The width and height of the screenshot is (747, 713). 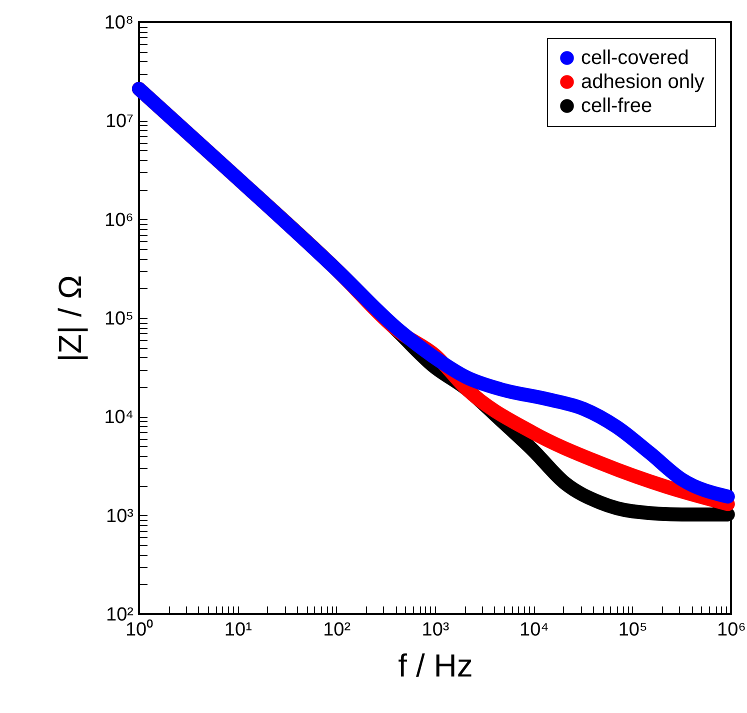 I want to click on x-tick-label: 10³, so click(x=436, y=630).